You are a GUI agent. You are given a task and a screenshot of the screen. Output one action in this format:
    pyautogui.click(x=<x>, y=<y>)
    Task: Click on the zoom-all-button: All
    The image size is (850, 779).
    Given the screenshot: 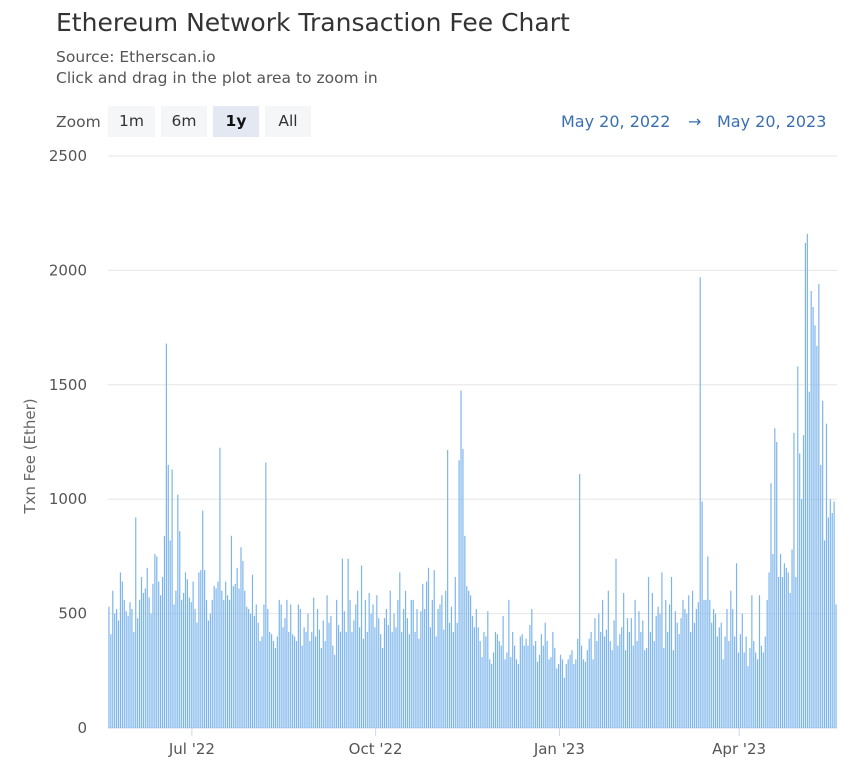 What is the action you would take?
    pyautogui.click(x=288, y=121)
    